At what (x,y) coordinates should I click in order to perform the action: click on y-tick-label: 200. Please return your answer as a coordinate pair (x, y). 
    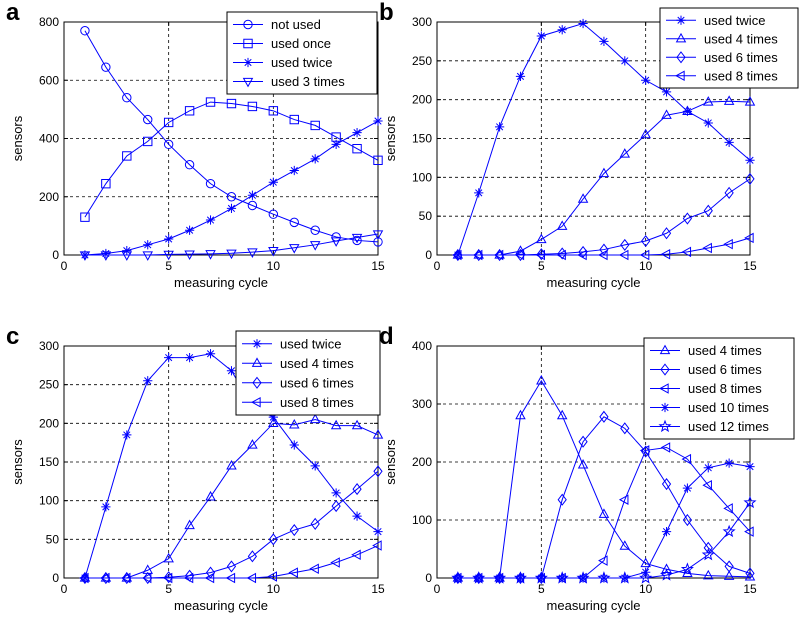
    Looking at the image, I should click on (422, 100).